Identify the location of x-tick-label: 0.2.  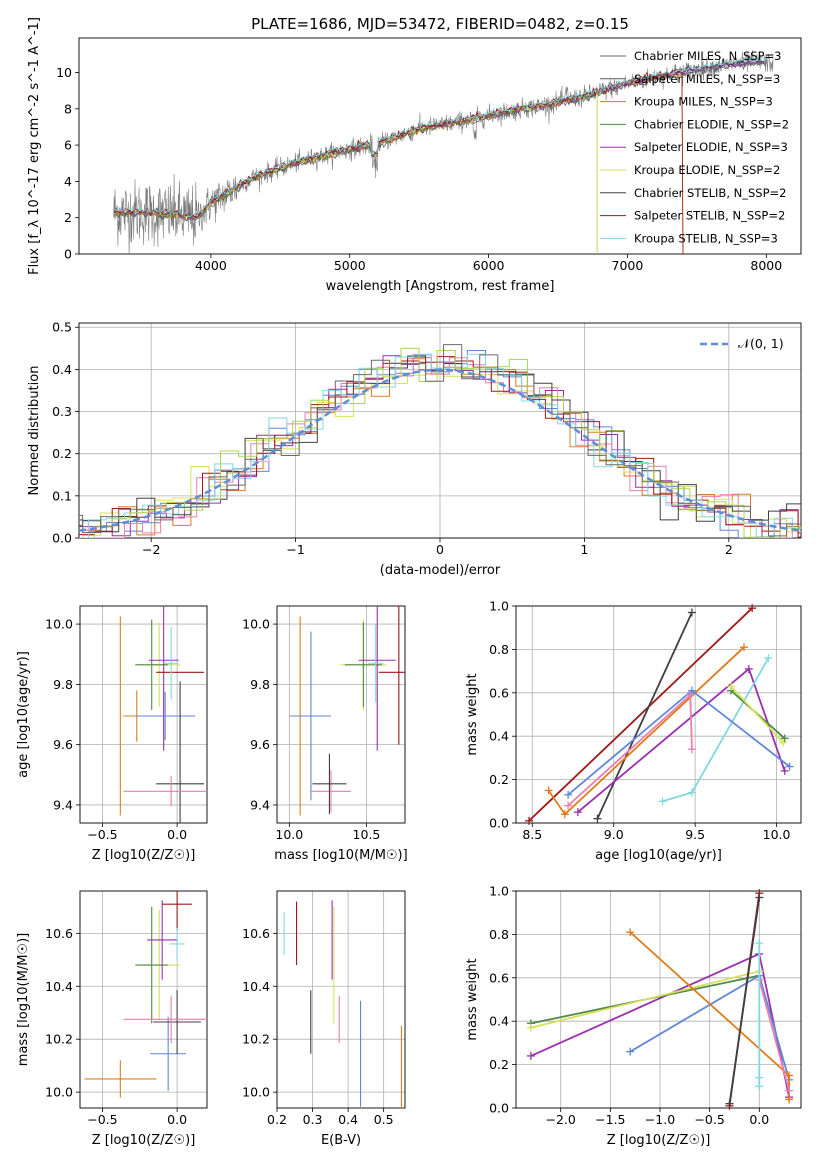
(277, 1119).